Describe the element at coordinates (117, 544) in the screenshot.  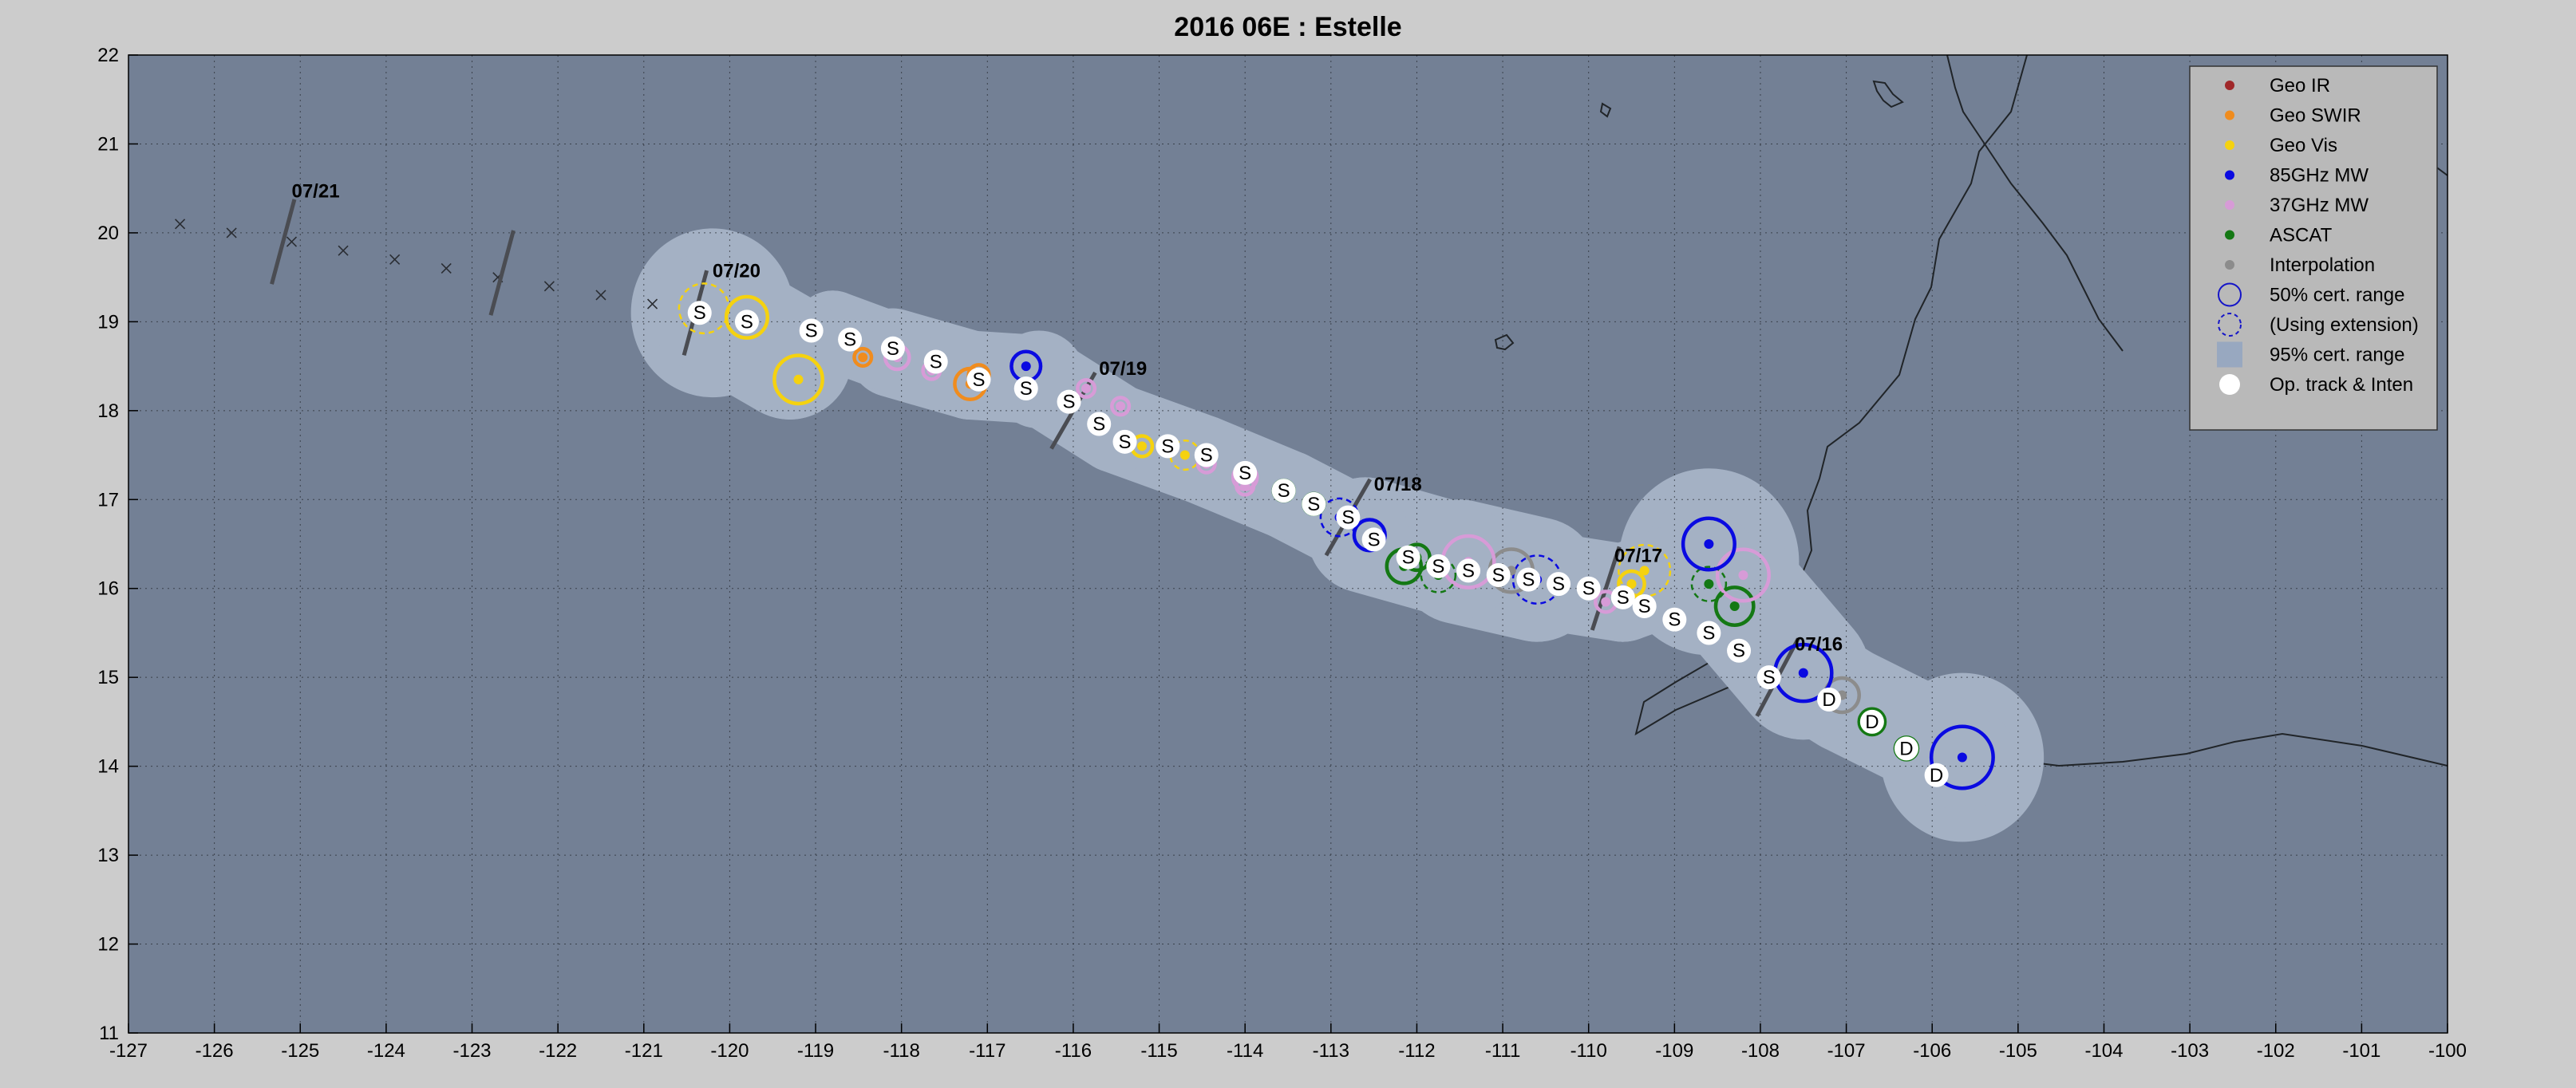
I see `y-axis: 11 12 13 14 15 16 17 18 19 20 21 22` at that location.